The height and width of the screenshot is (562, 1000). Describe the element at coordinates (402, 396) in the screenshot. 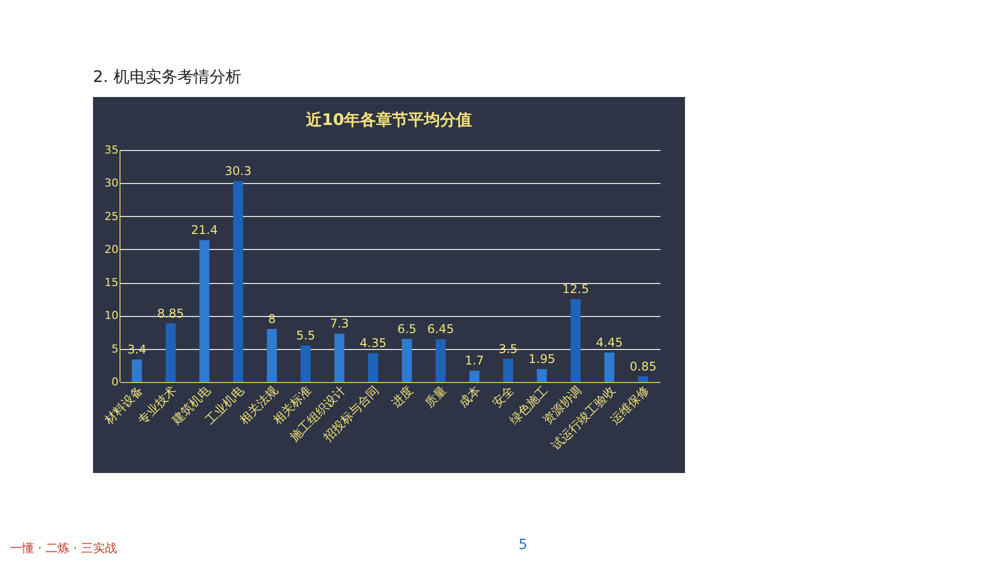

I see `x-tick-label: 进度` at that location.